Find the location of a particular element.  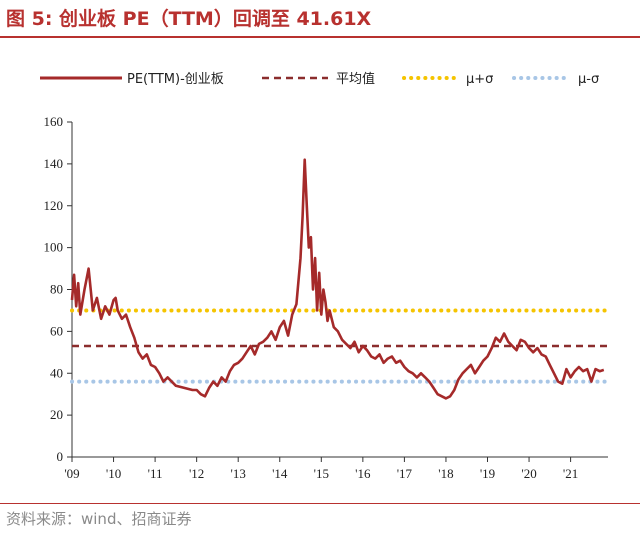

figure-title: 图 5: 创业板 PE（TTM）回调至 41.61X is located at coordinates (189, 19).